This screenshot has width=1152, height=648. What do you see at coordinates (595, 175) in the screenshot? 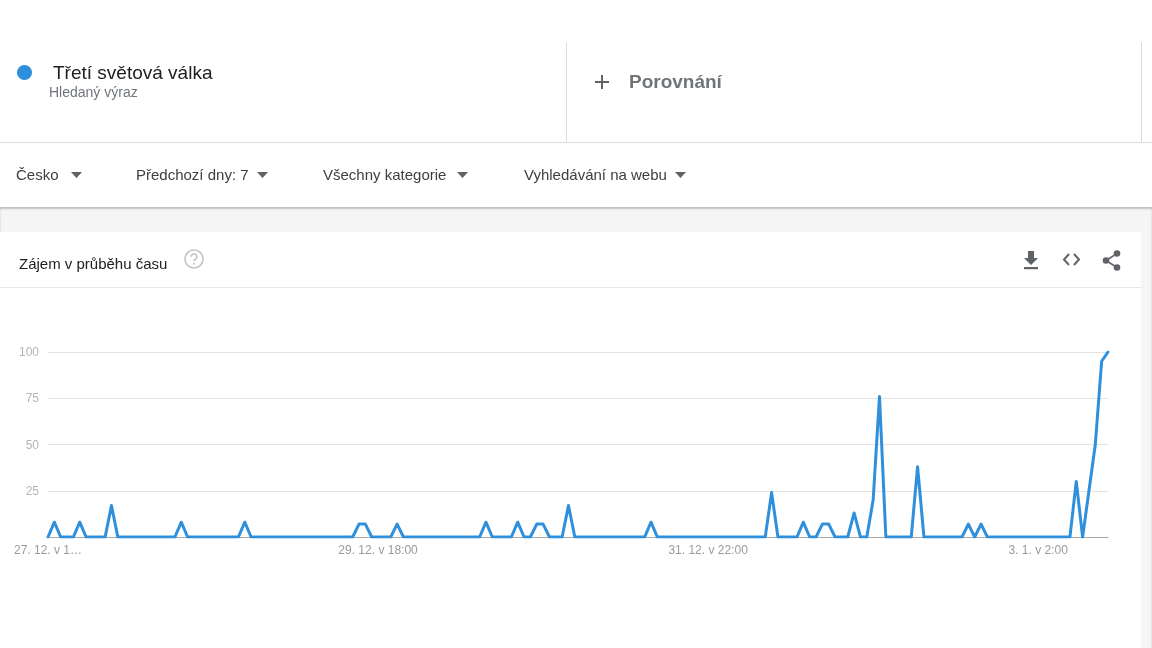
I see `text: Vyhledávání na webu` at bounding box center [595, 175].